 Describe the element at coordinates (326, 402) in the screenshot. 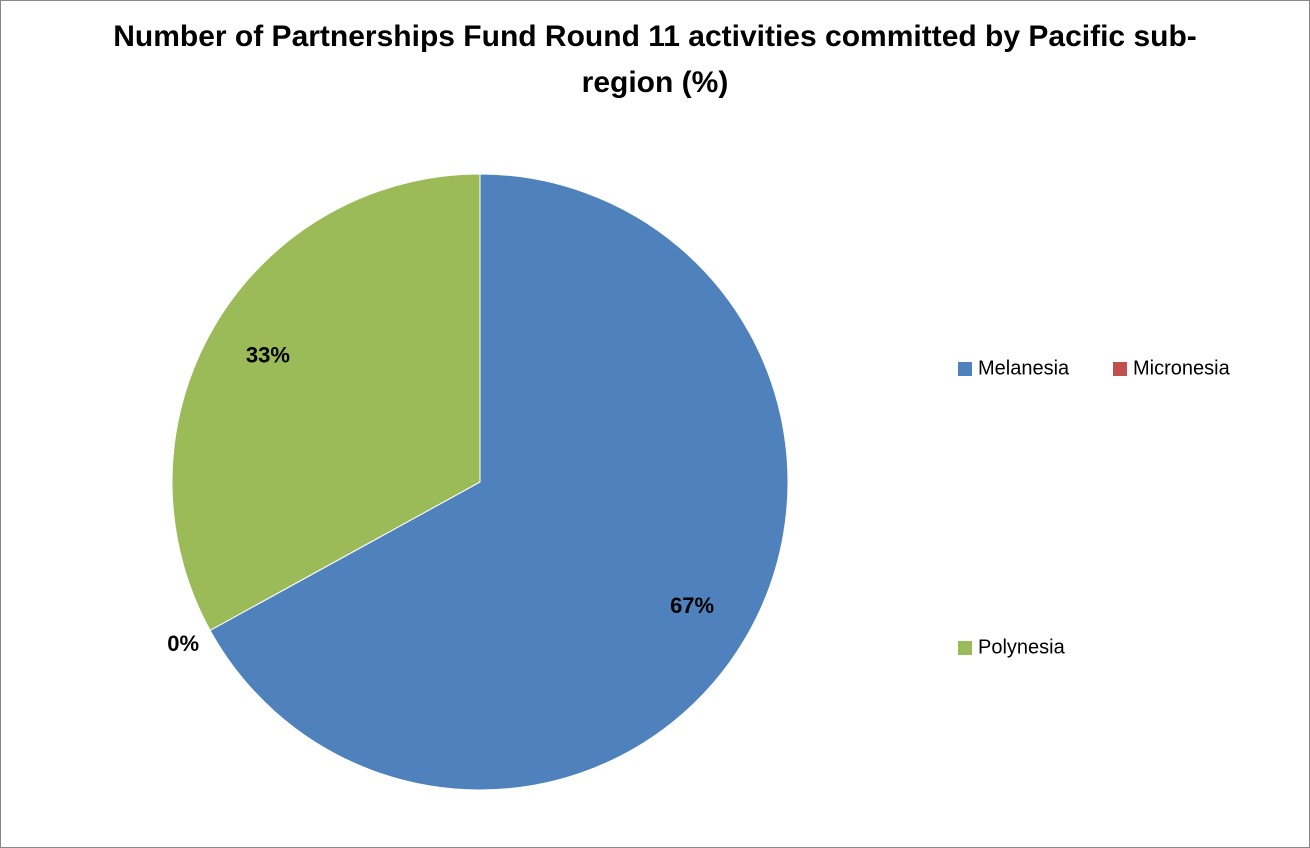

I see `pie-slice` at that location.